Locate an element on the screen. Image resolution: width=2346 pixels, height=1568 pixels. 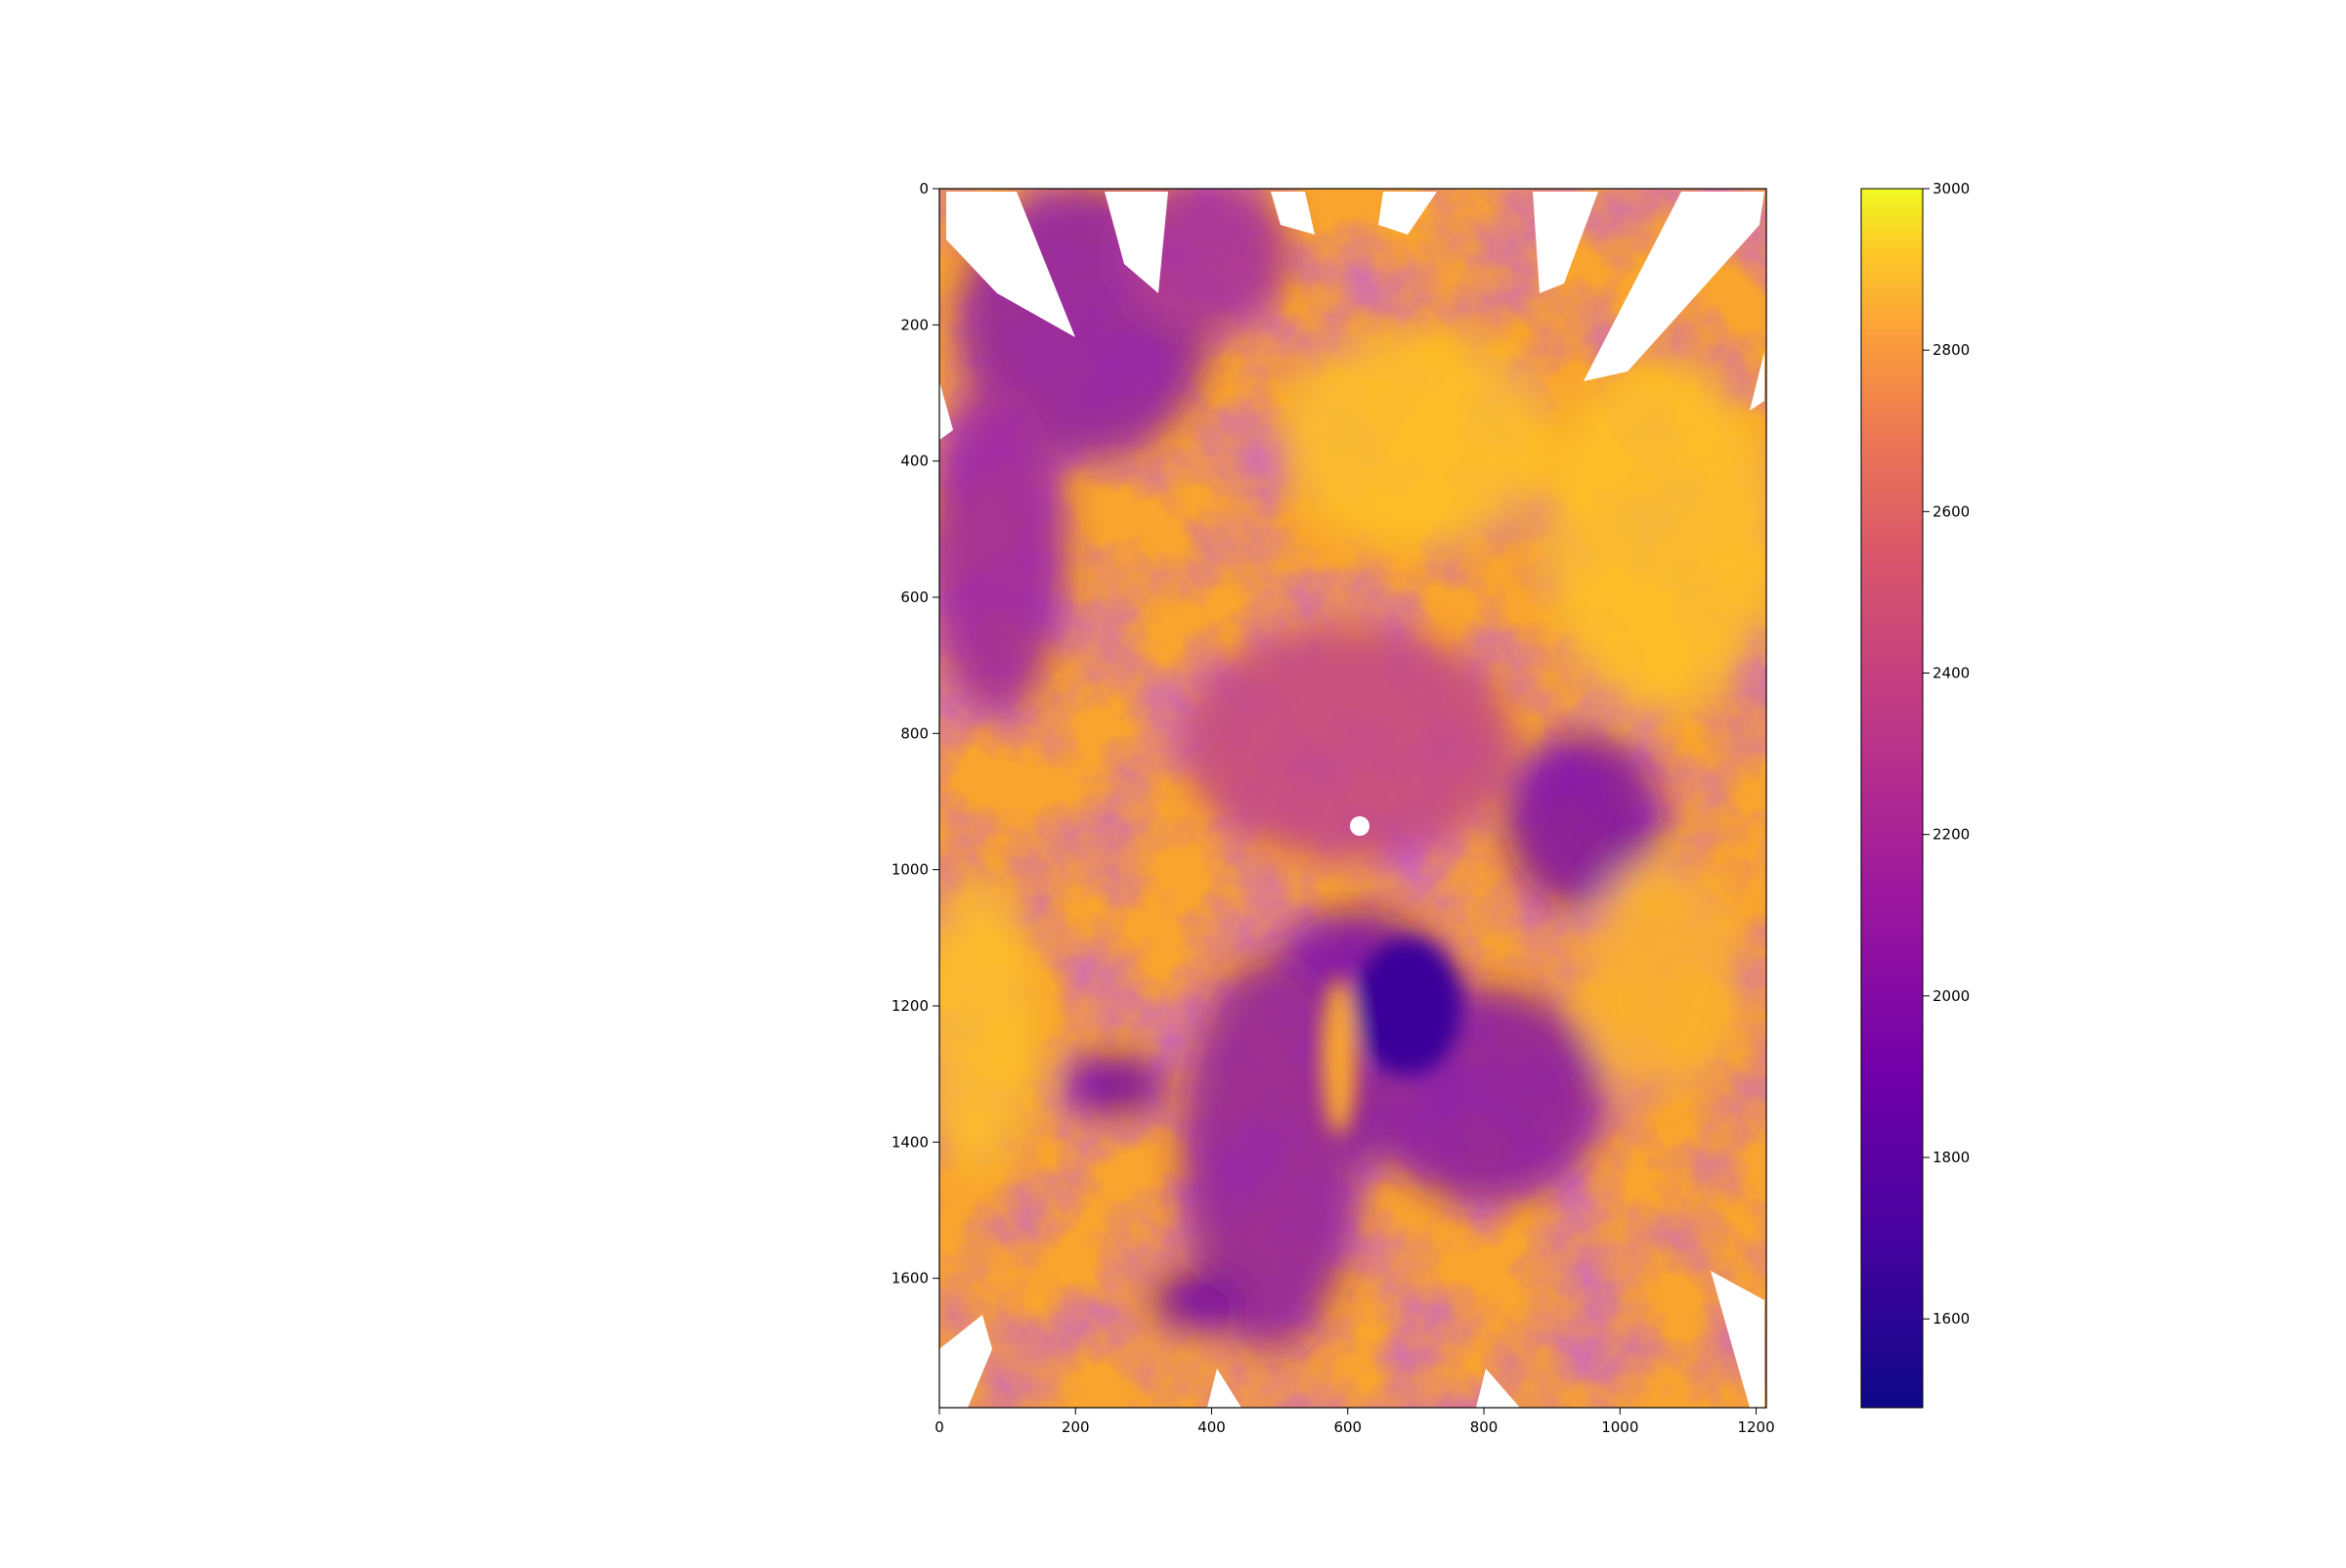
colorbar-tick-label: 2000 is located at coordinates (1952, 996).